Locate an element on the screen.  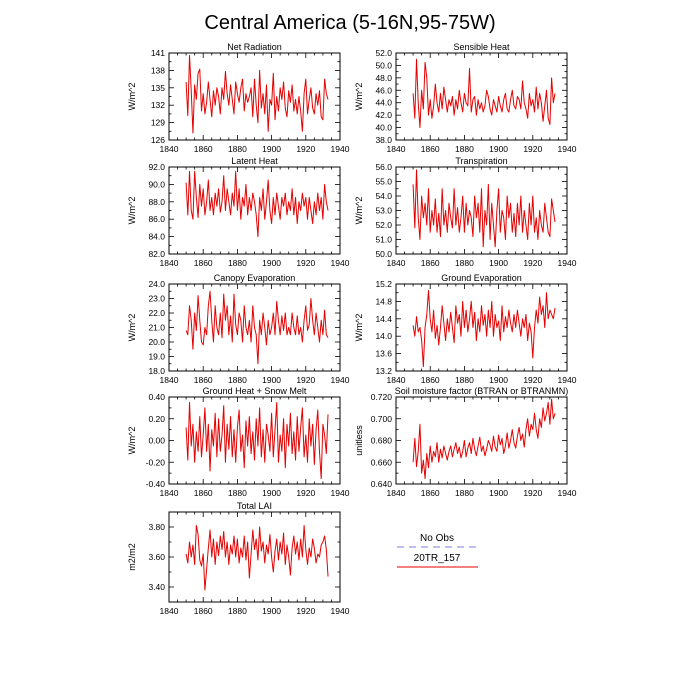
chart-ground-evaporation-ytick-label-5: 15.2 is located at coordinates (383, 284).